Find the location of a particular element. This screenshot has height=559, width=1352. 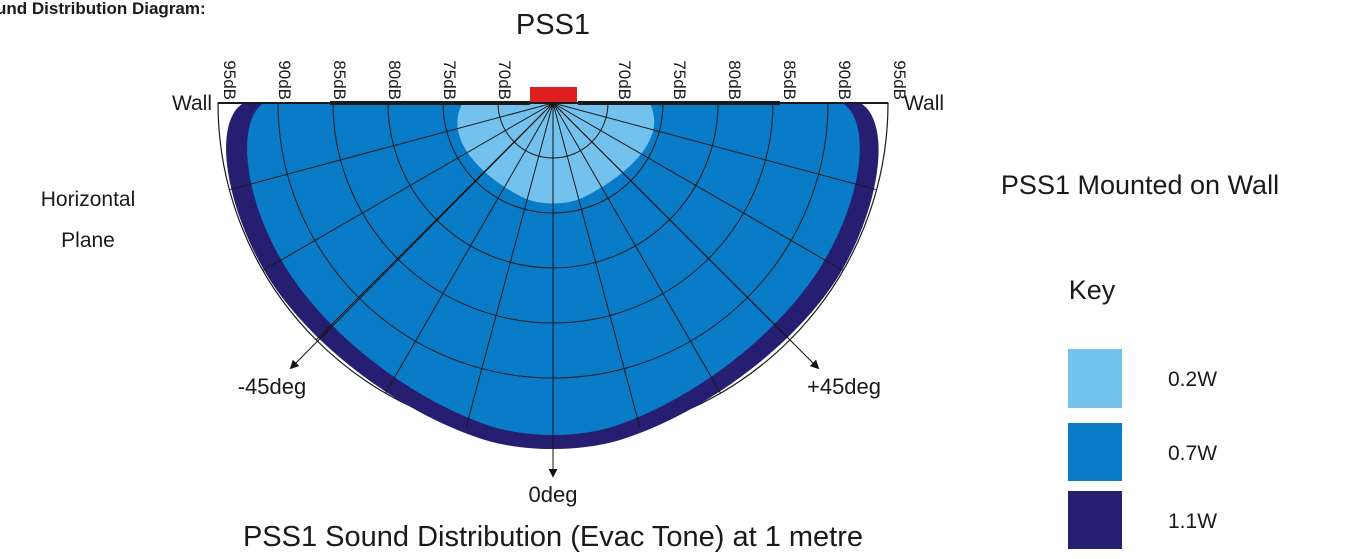

right-wall-label: Wall is located at coordinates (924, 103).